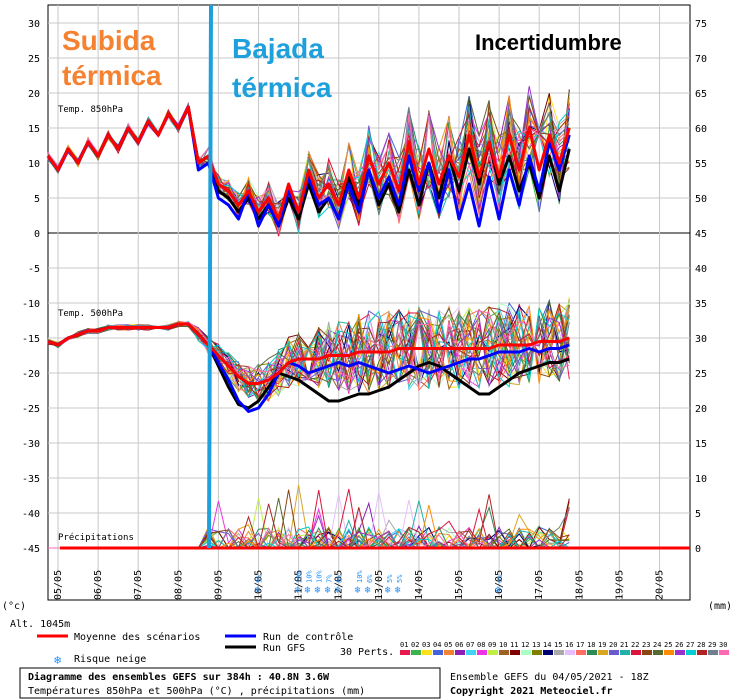 This screenshot has height=700, width=740. What do you see at coordinates (259, 585) in the screenshot?
I see `x-tick-label: 10/05` at bounding box center [259, 585].